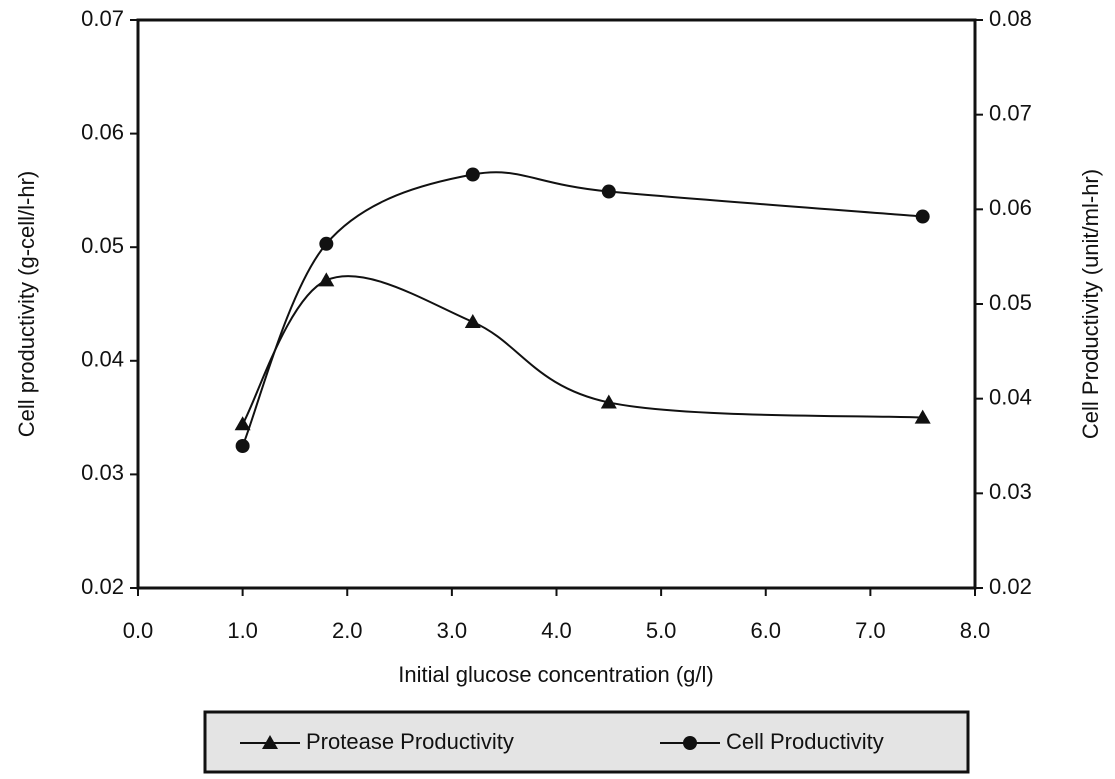 Image resolution: width=1115 pixels, height=779 pixels. What do you see at coordinates (1010, 396) in the screenshot?
I see `y2-tick-label: 0.04` at bounding box center [1010, 396].